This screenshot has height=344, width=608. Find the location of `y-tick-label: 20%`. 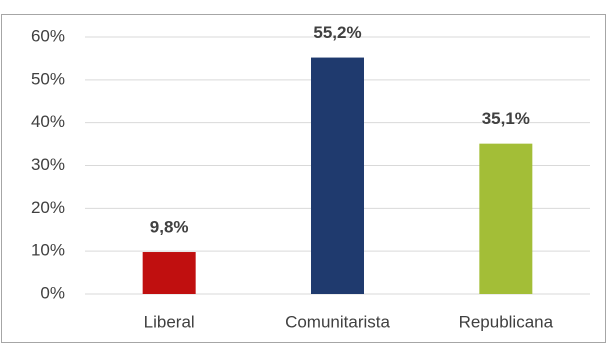

y-tick-label: 20% is located at coordinates (48, 207).